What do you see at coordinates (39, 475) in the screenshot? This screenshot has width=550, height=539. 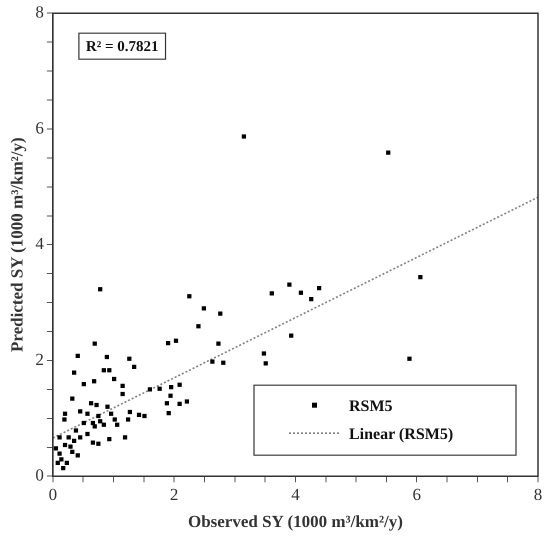 I see `y-tick-label: 0` at bounding box center [39, 475].